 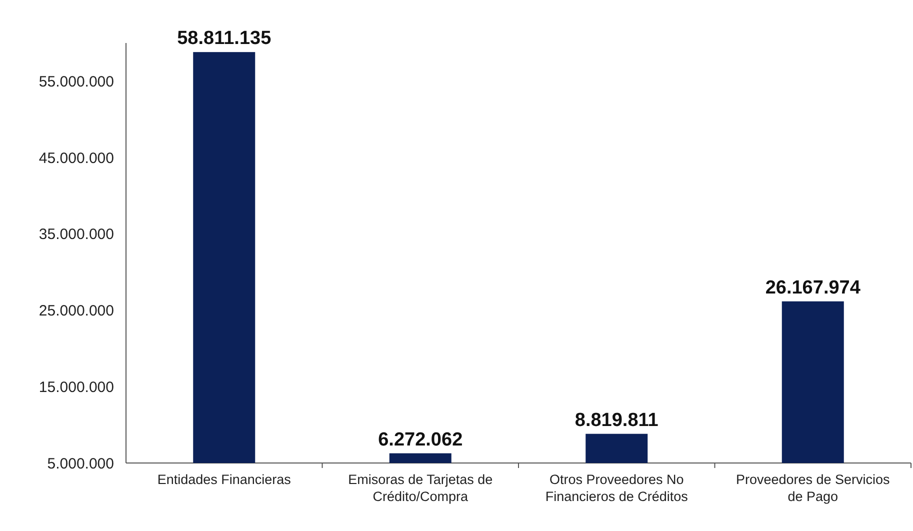 I want to click on y-tick-label: 35.000.000, so click(x=76, y=235).